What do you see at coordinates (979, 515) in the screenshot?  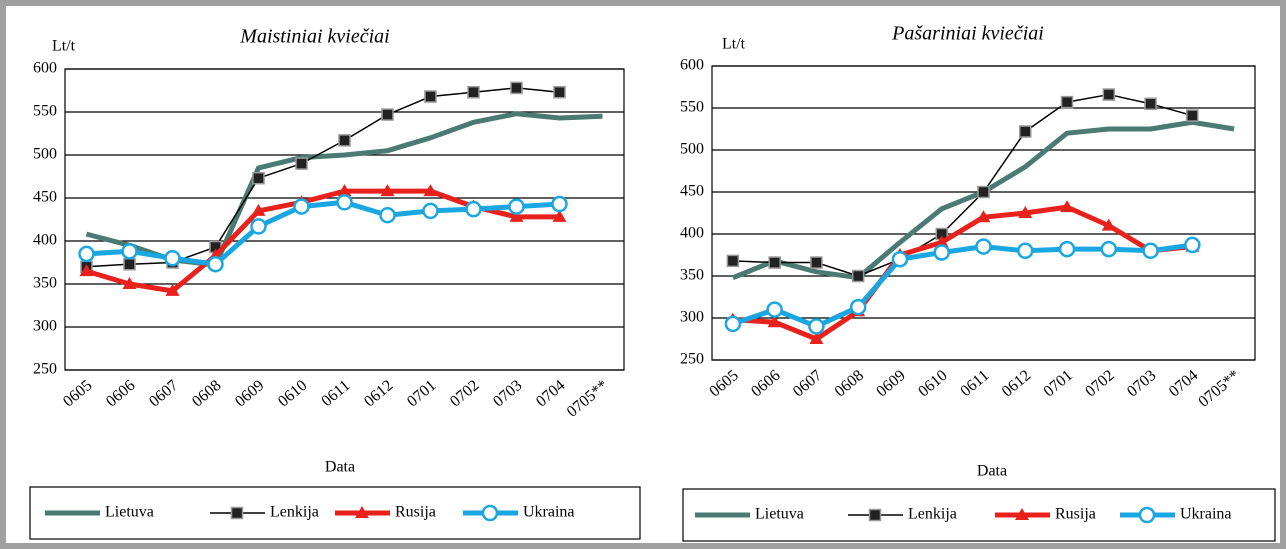 I see `legend` at bounding box center [979, 515].